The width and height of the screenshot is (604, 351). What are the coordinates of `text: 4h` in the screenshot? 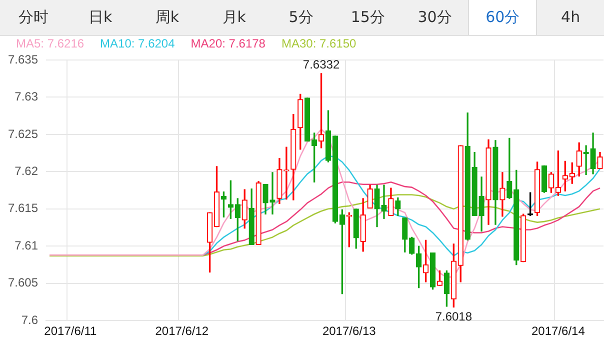 It's located at (571, 17).